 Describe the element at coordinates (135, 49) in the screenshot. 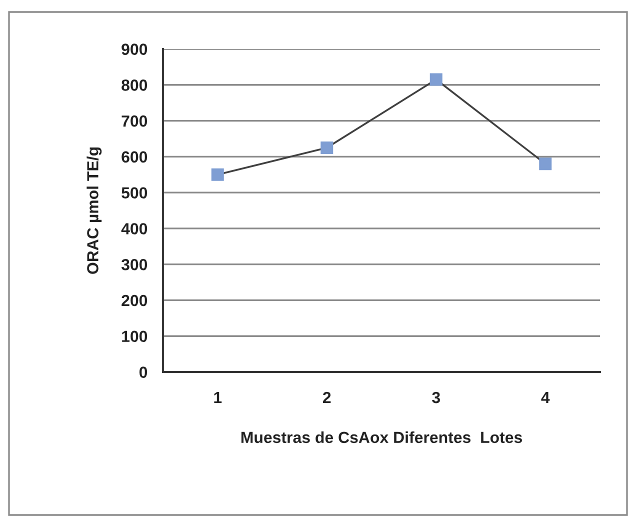

I see `y-tick-label: 900` at that location.